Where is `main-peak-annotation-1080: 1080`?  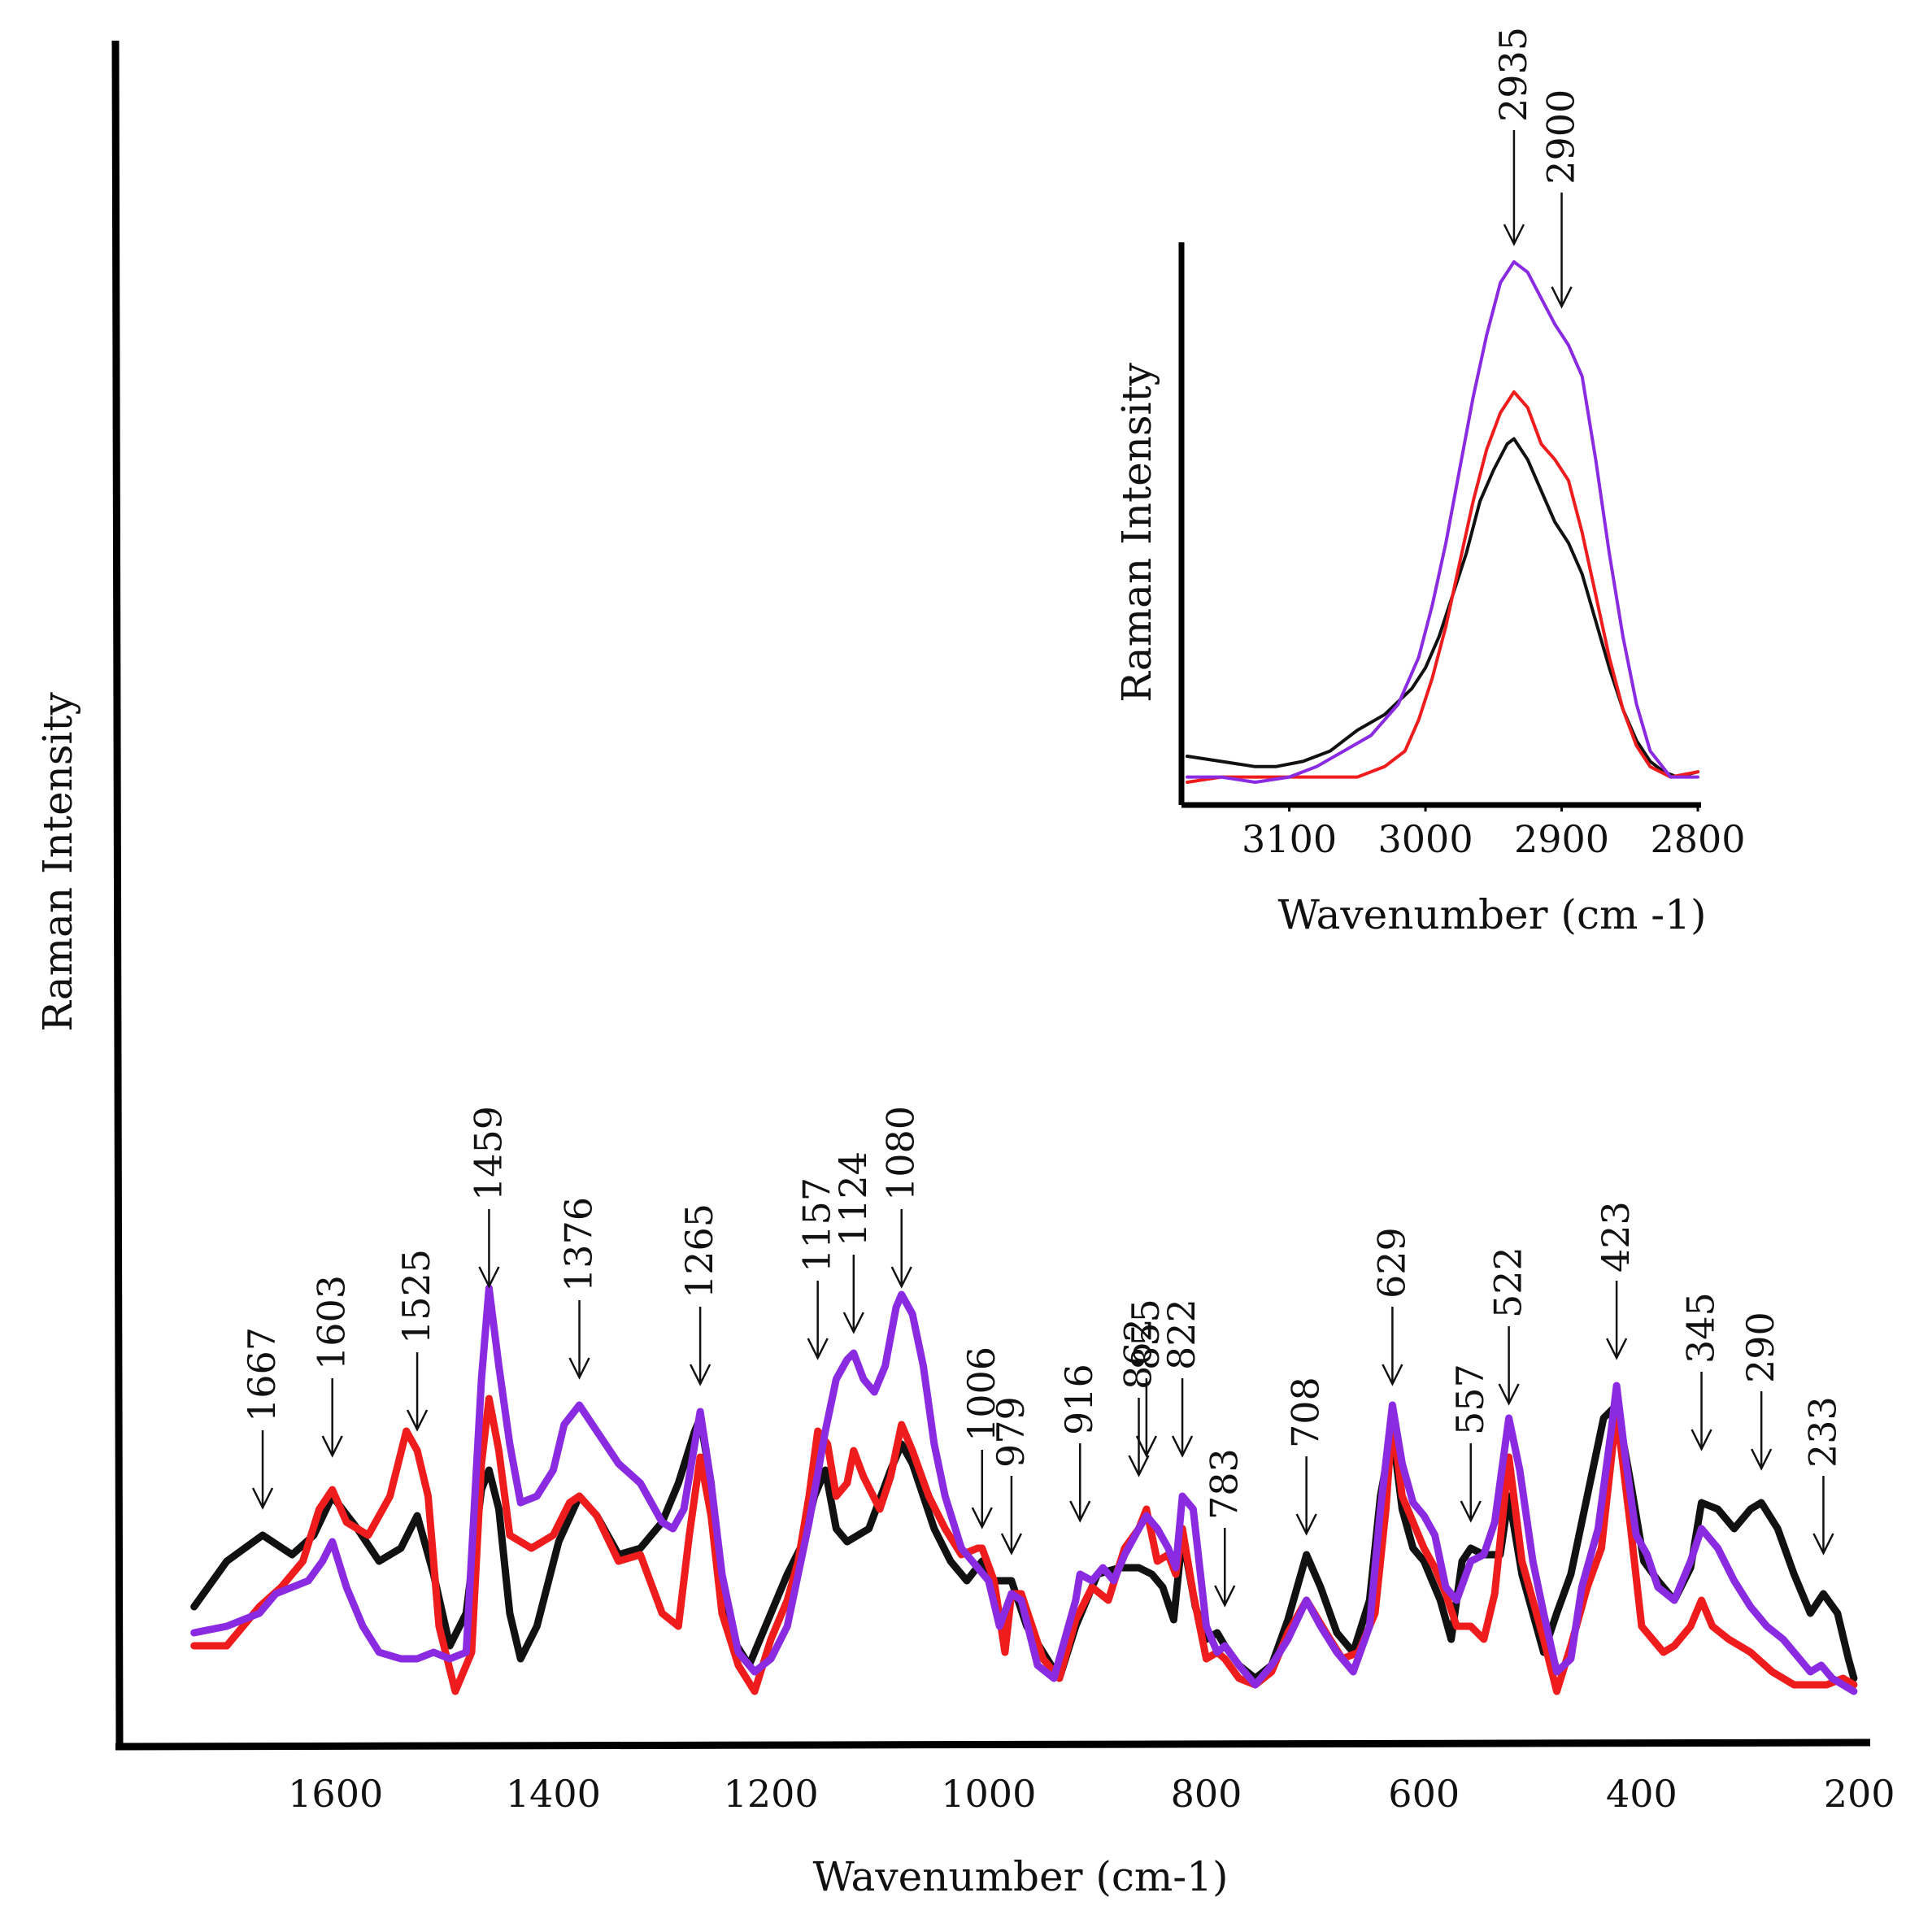 main-peak-annotation-1080: 1080 is located at coordinates (901, 1198).